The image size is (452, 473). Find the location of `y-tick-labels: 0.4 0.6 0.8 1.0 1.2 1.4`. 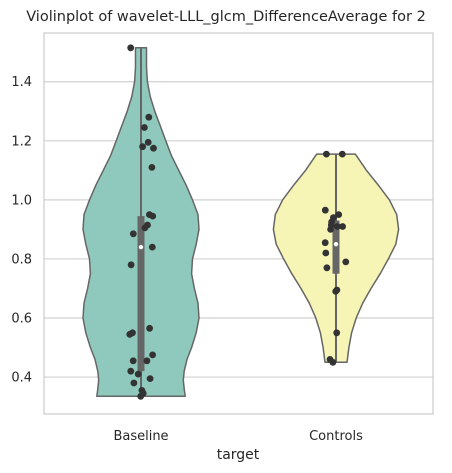

y-tick-labels: 0.4 0.6 0.8 1.0 1.2 1.4 is located at coordinates (21, 230).